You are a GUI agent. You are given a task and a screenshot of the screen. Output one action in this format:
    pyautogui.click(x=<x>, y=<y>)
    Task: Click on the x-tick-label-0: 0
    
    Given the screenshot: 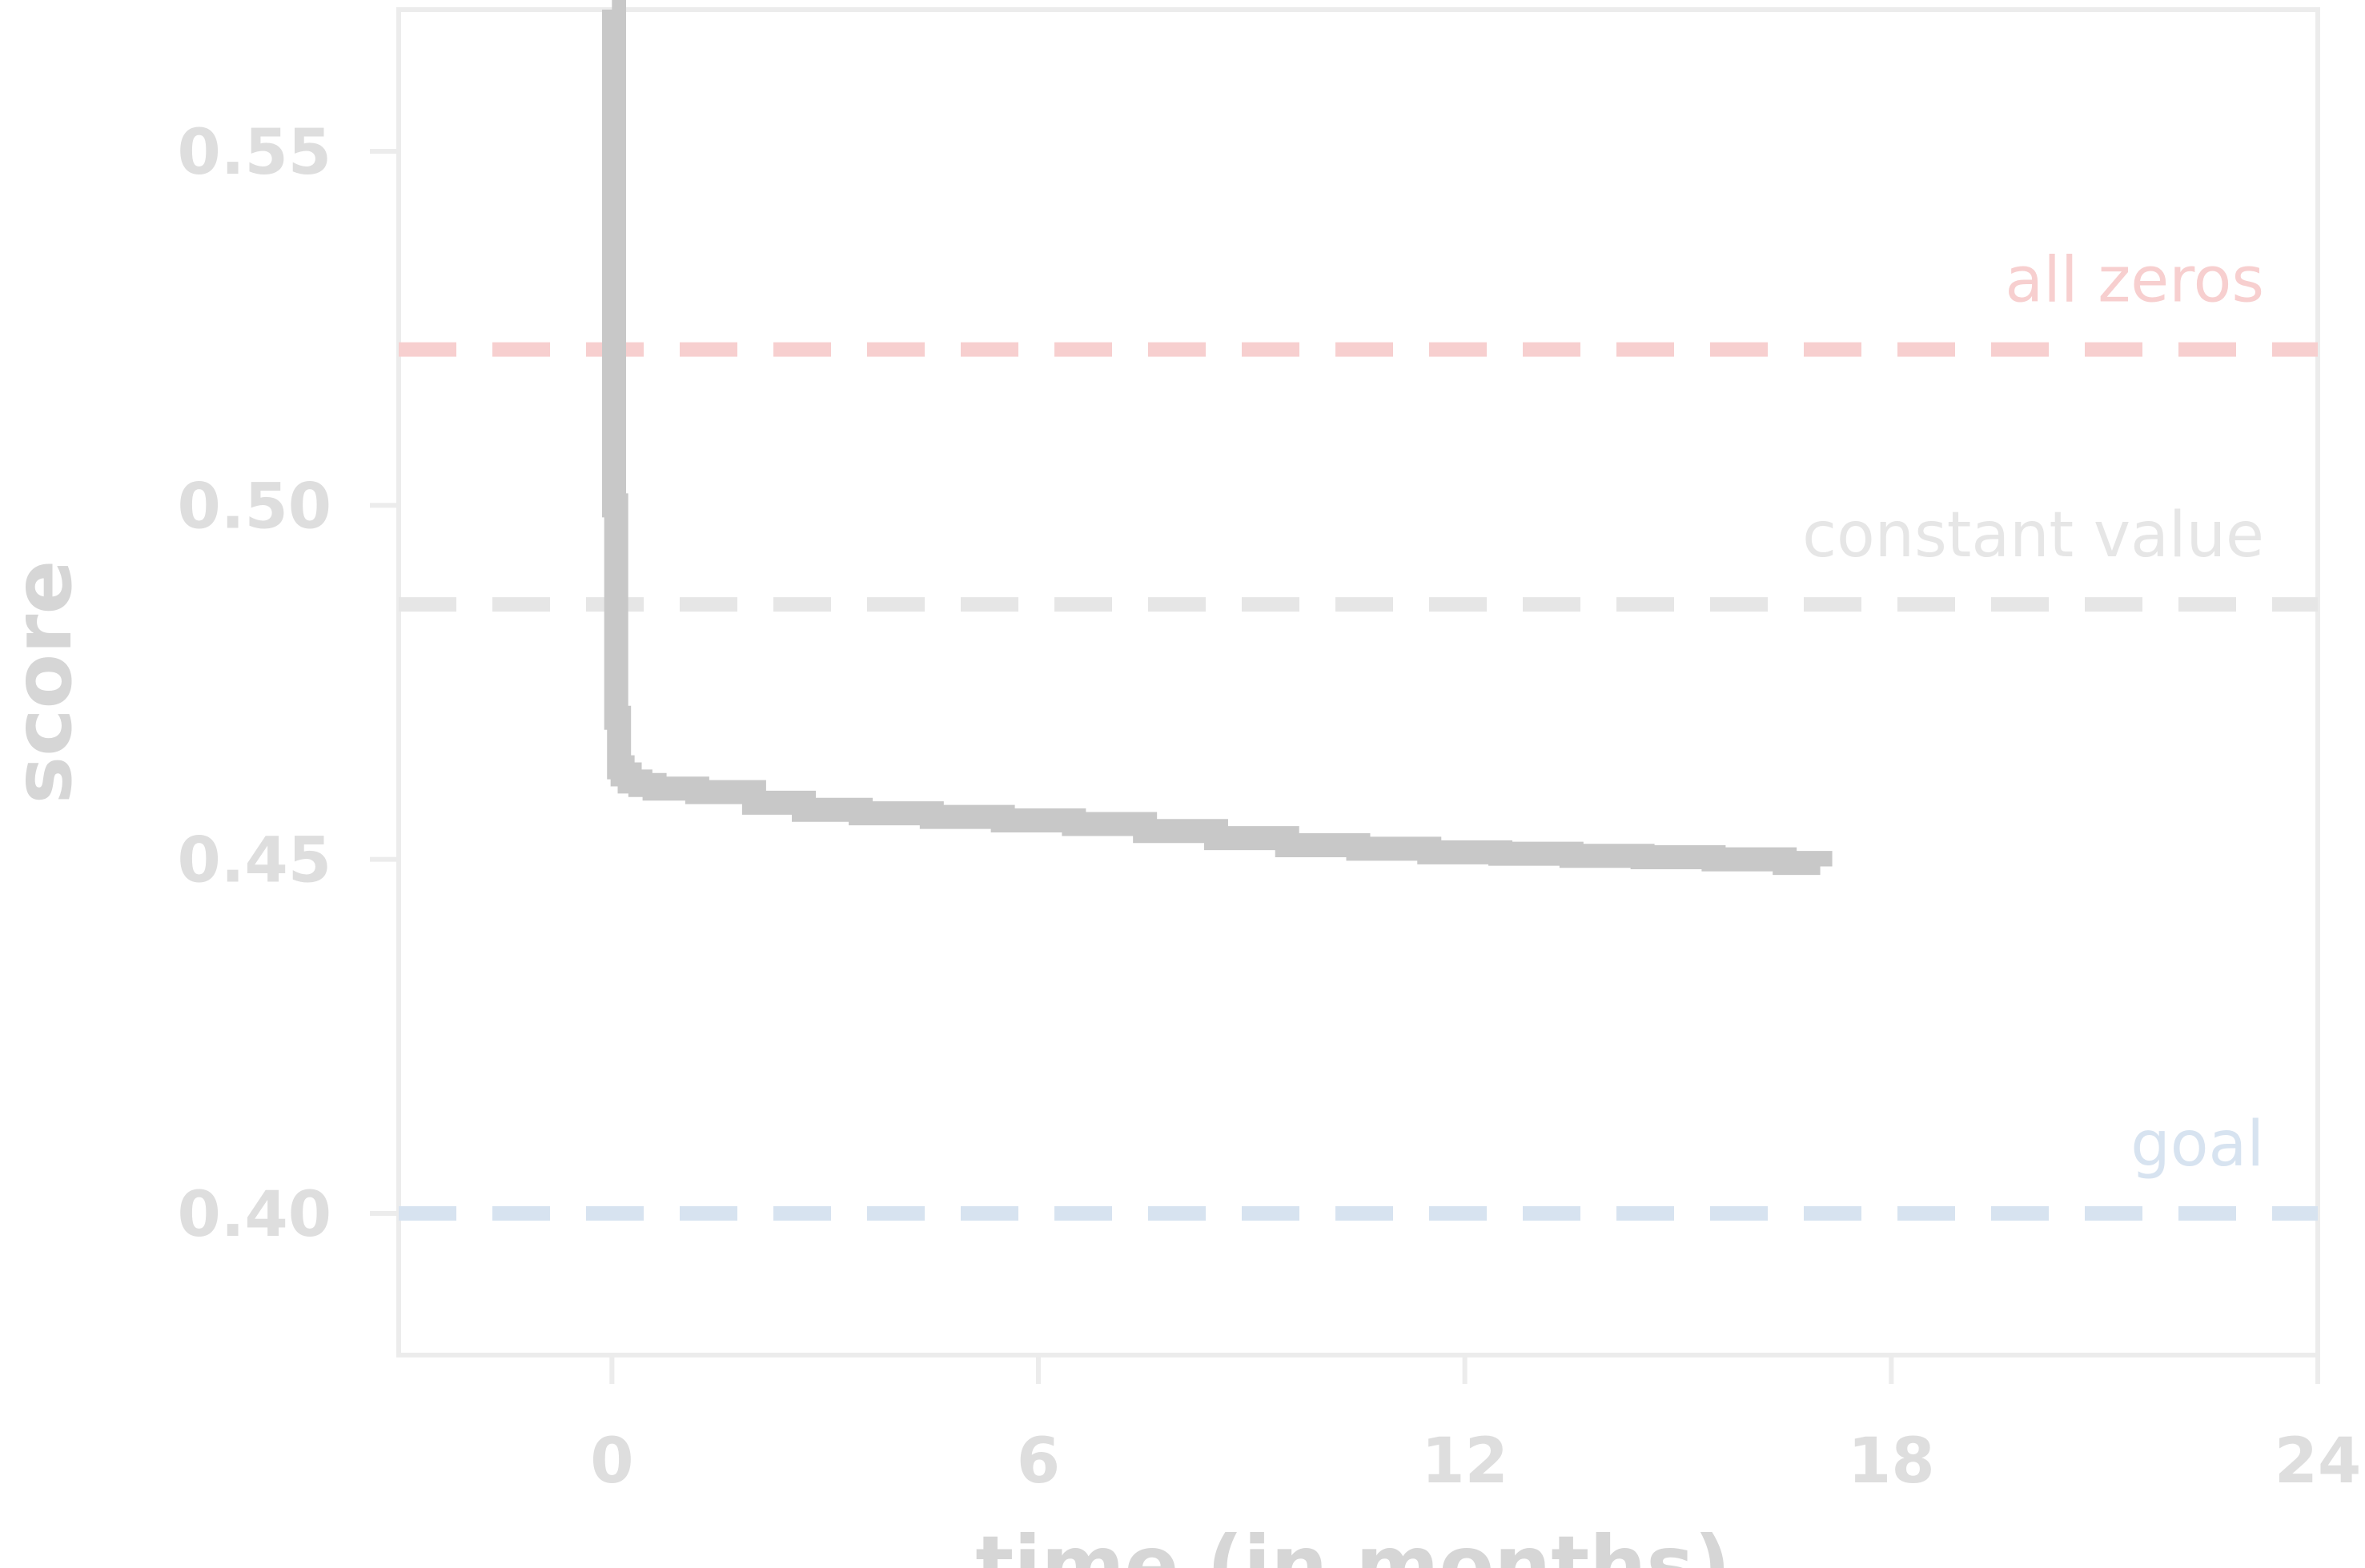 What is the action you would take?
    pyautogui.click(x=611, y=1462)
    